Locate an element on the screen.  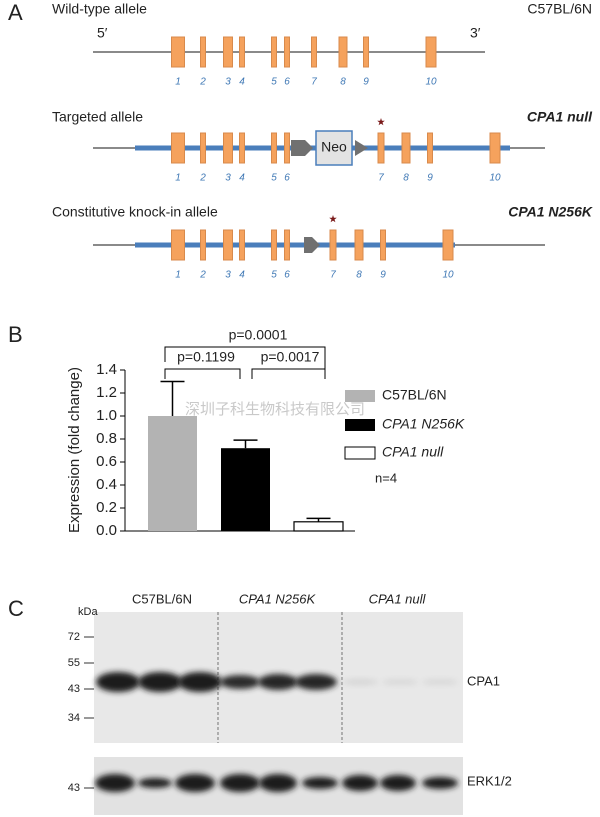
y-tick-label: 0.6 is located at coordinates (106, 461).